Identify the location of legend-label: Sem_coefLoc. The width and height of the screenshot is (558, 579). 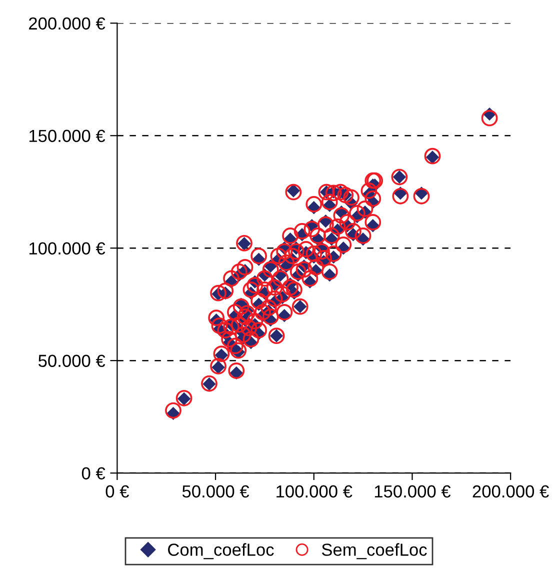
(374, 551).